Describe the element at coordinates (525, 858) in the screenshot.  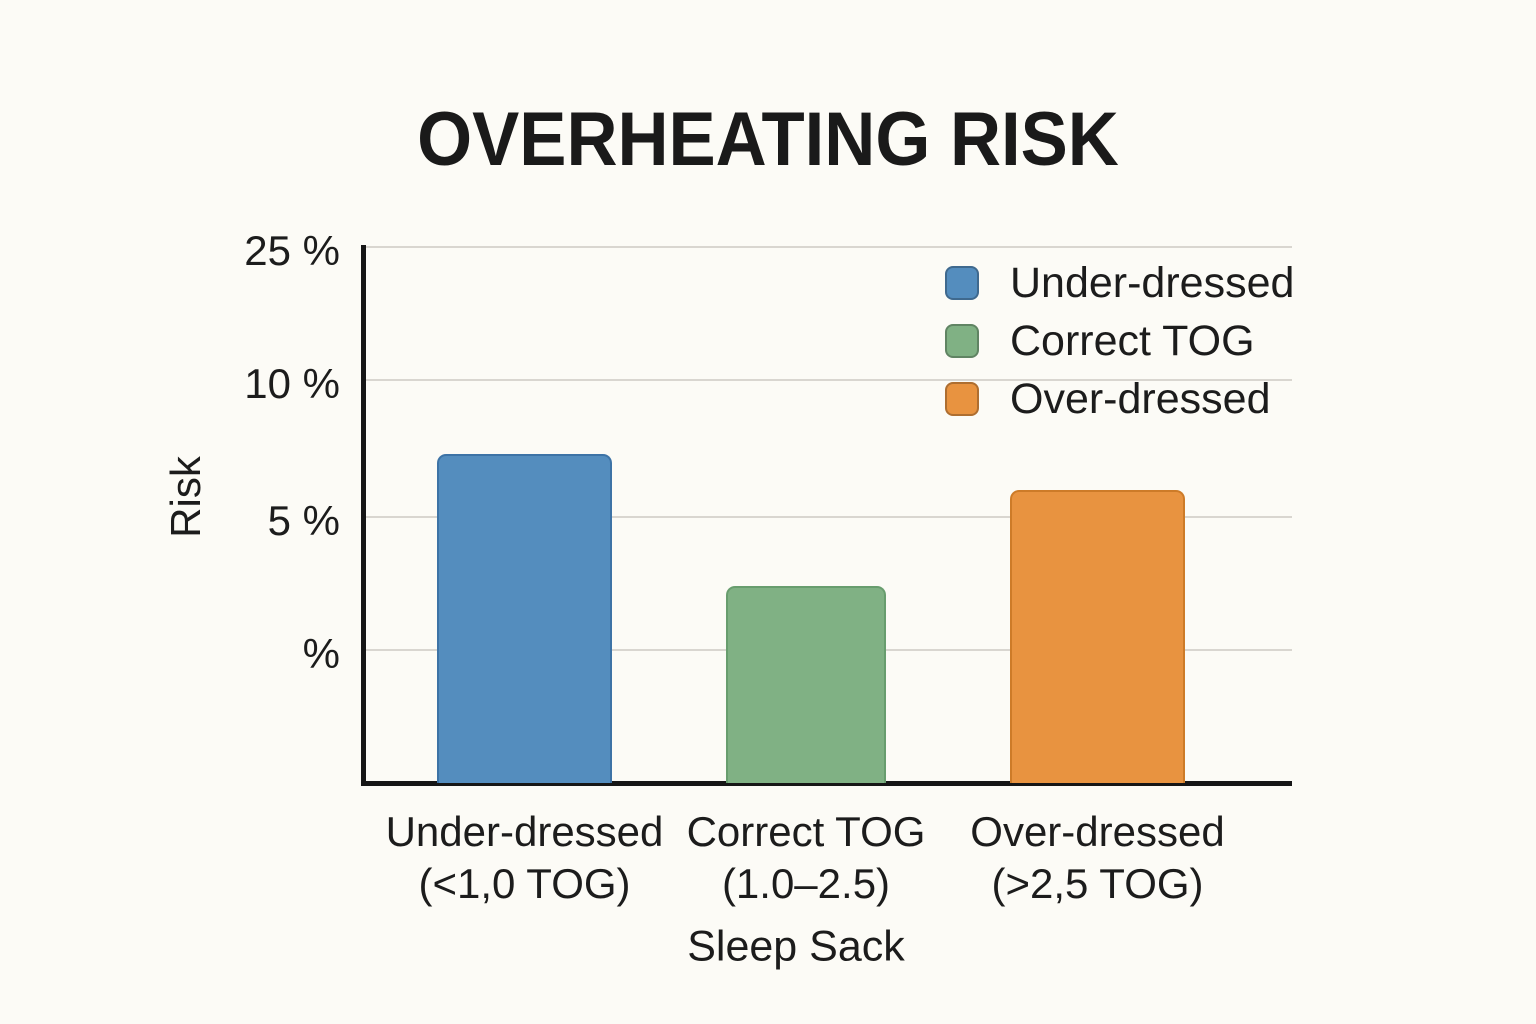
I see `x-category-label: Under-dressed (<1,0 TOG)` at that location.